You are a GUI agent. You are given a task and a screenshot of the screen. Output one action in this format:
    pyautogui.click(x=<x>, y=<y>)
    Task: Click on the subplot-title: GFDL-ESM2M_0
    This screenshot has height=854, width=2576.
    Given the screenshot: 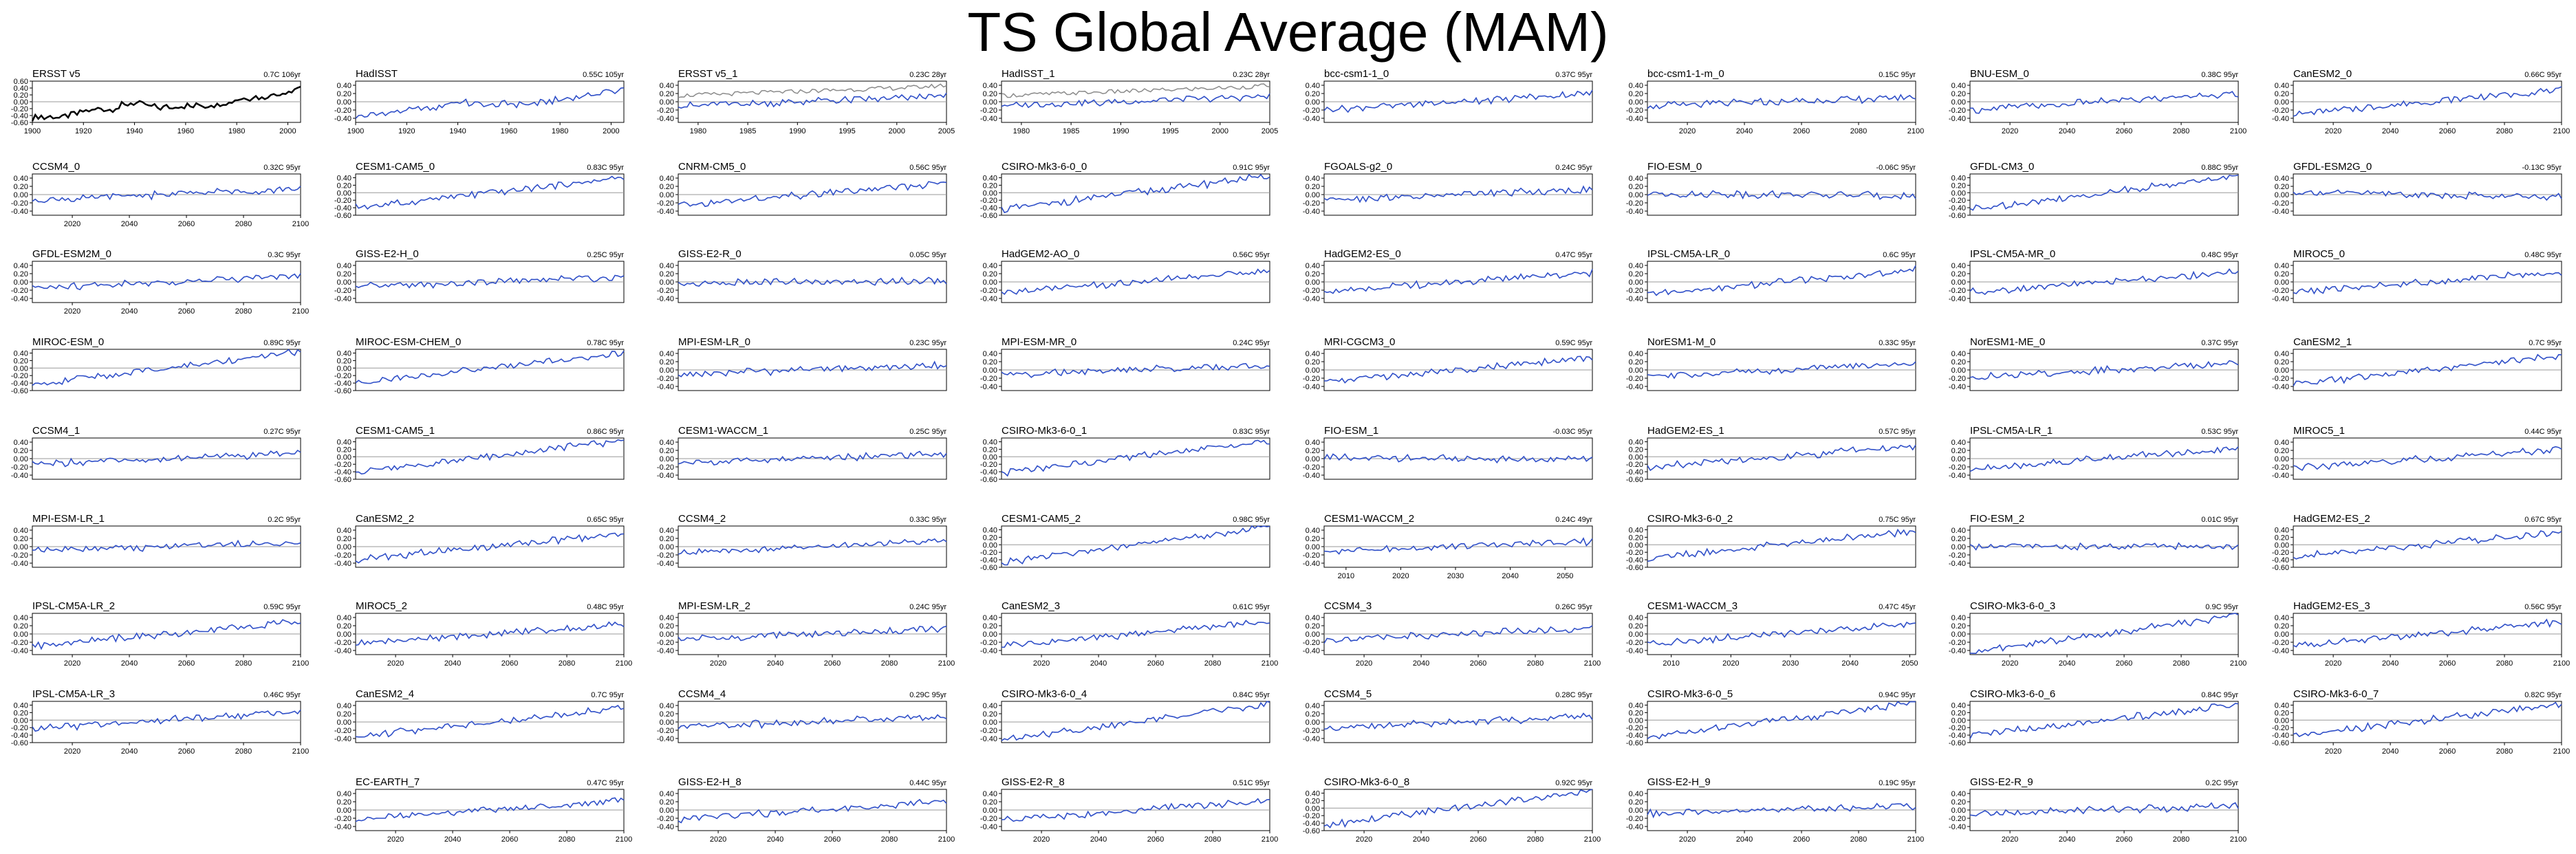 What is the action you would take?
    pyautogui.click(x=71, y=254)
    